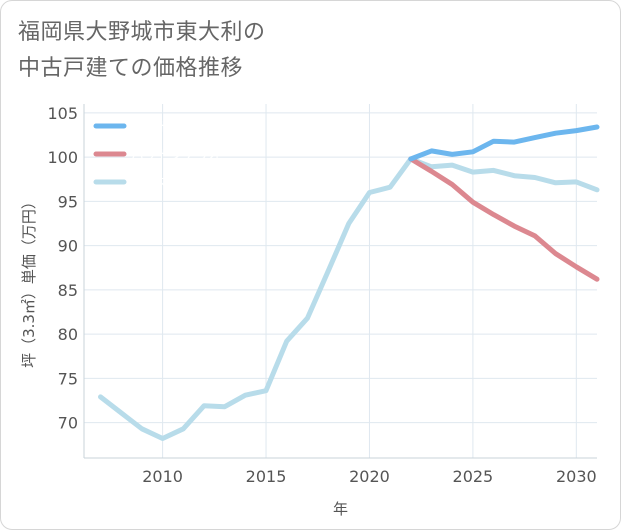 This screenshot has height=530, width=621. Describe the element at coordinates (68, 423) in the screenshot. I see `y-tick-label: 70` at that location.